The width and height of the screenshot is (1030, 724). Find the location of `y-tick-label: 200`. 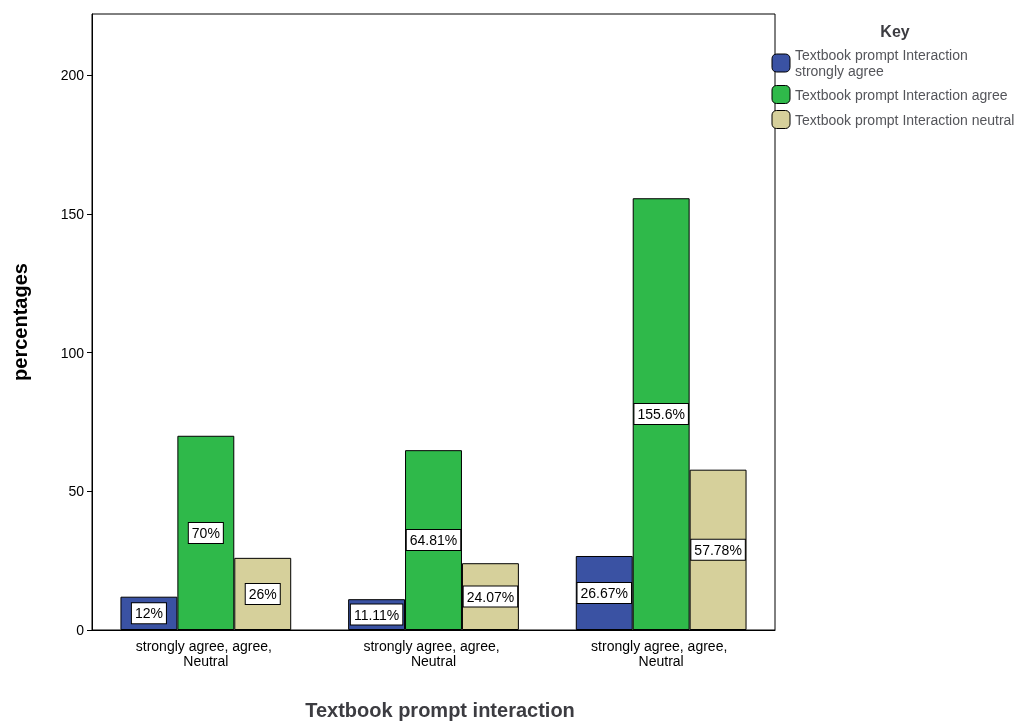

y-tick-label: 200 is located at coordinates (72, 75).